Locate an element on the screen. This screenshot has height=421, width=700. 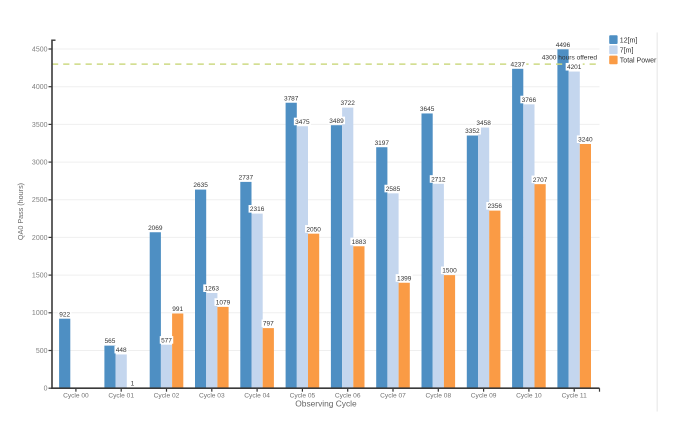
svg-text: Cycle 04 is located at coordinates (257, 395).